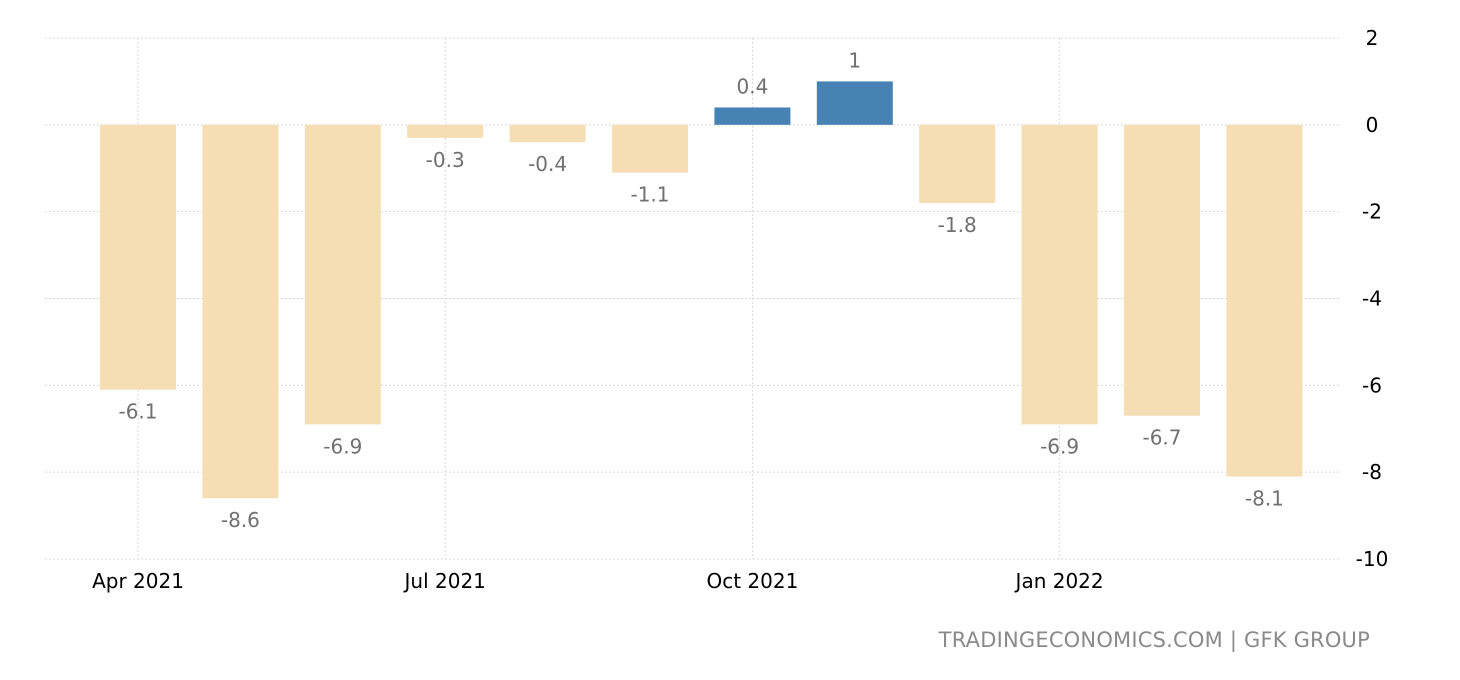 The width and height of the screenshot is (1460, 680). I want to click on data-label: -1.1, so click(649, 195).